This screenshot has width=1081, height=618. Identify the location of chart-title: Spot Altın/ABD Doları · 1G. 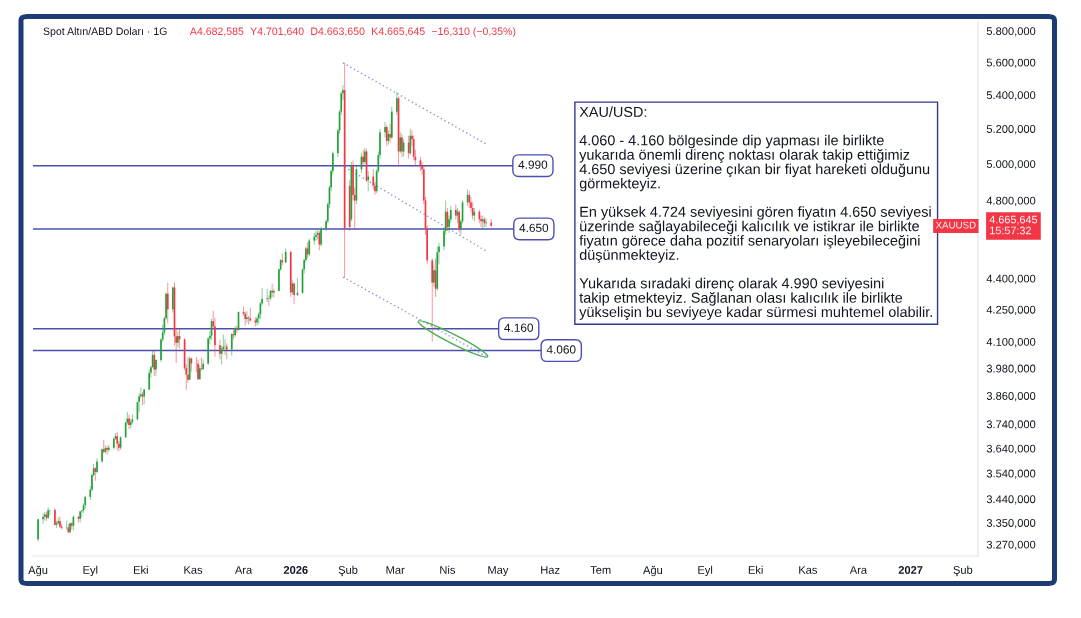
(105, 32).